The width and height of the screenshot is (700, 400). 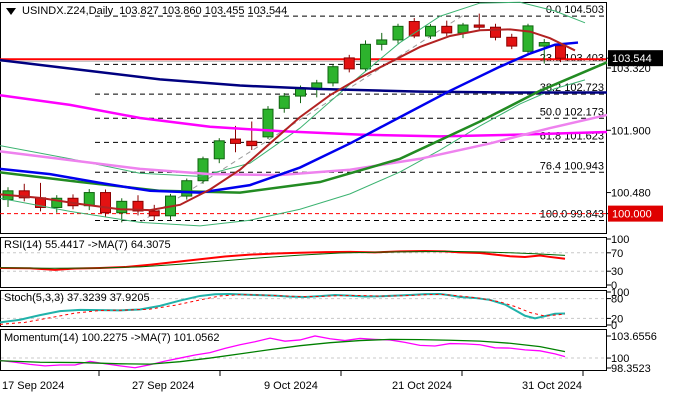 I want to click on momentum-ma, so click(x=283, y=351).